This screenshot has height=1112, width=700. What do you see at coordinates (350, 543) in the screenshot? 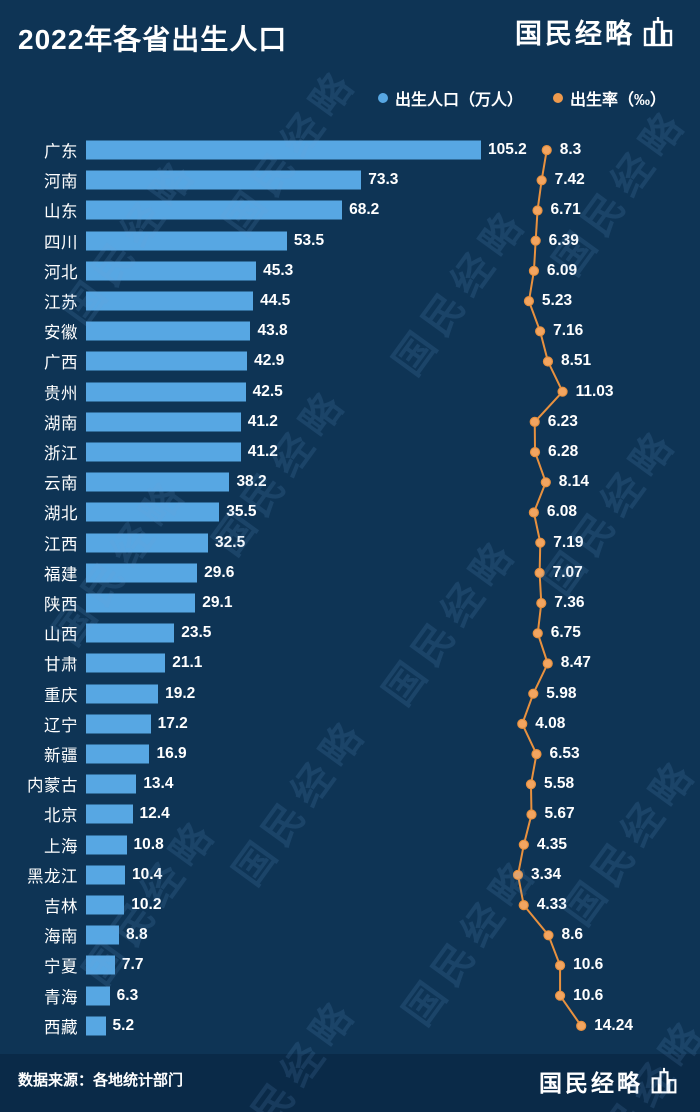
I see `chart-row: 江西 32.5` at bounding box center [350, 543].